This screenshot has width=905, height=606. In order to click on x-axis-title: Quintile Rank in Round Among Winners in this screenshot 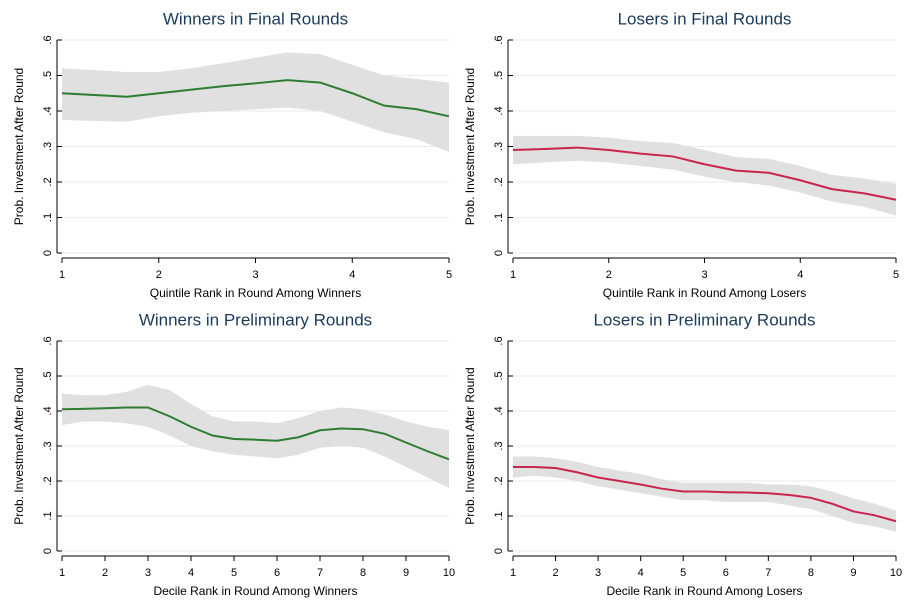, I will do `click(255, 293)`.